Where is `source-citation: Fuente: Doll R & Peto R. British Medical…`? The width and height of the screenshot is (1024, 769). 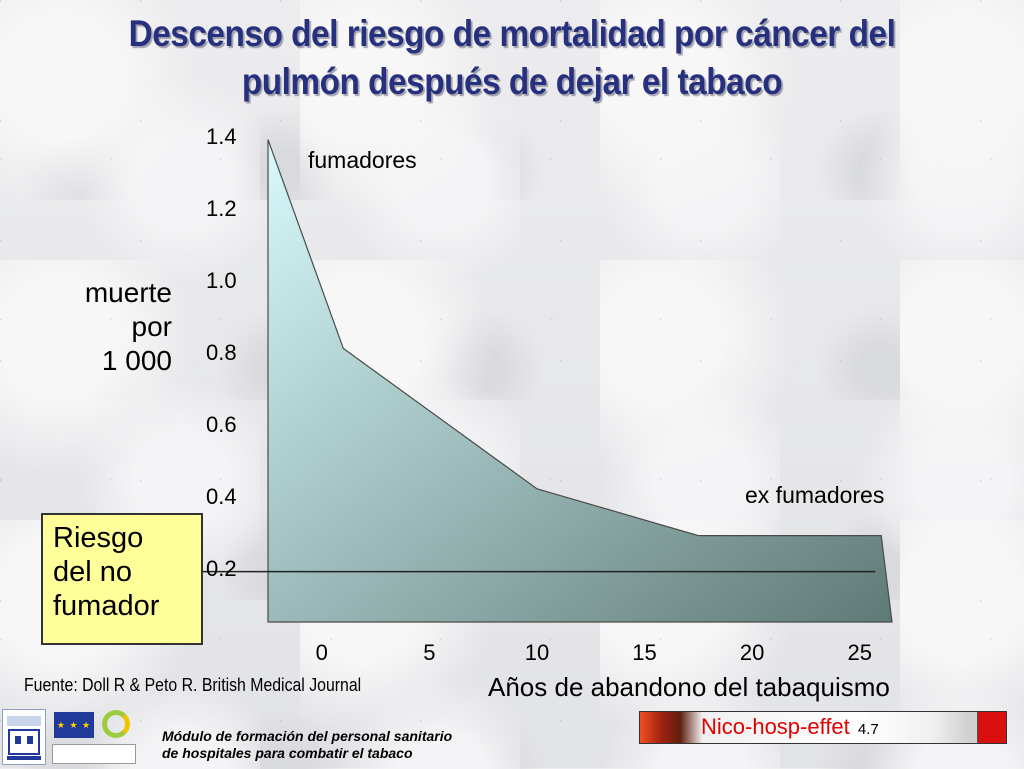 source-citation: Fuente: Doll R & Peto R. British Medical… is located at coordinates (192, 685).